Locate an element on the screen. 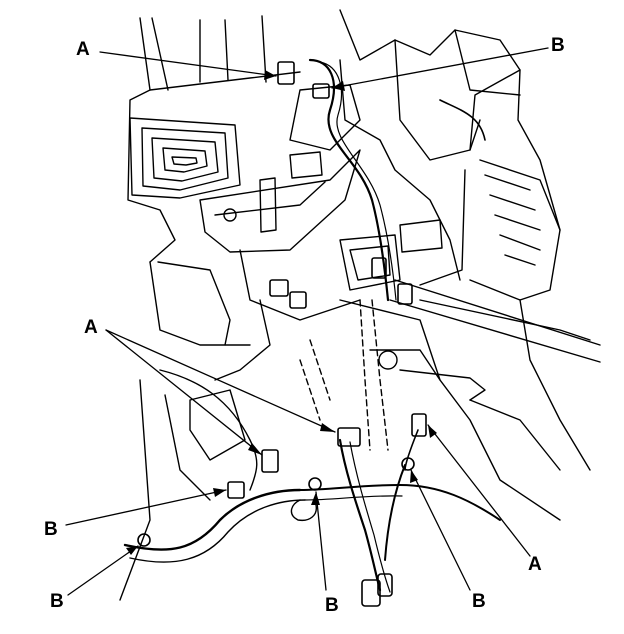 Image resolution: width=624 pixels, height=634 pixels. vent-register is located at coordinates (185, 158).